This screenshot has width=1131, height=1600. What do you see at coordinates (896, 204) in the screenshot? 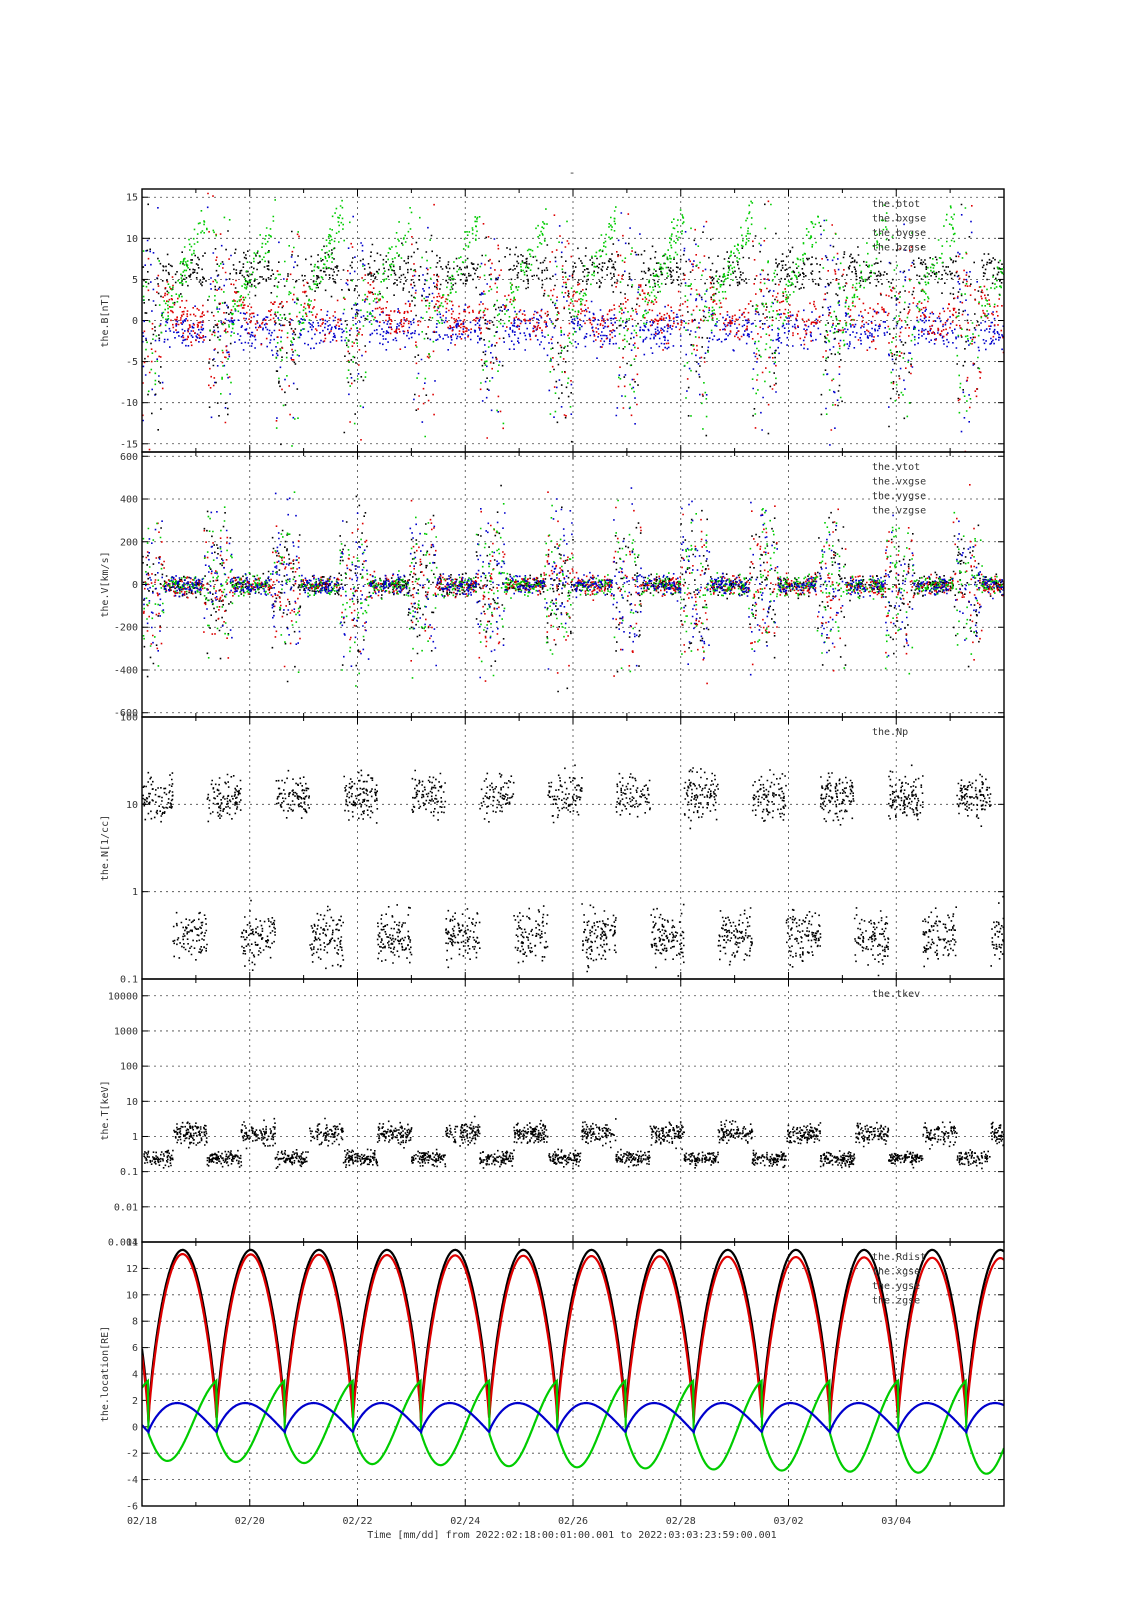
I see `legend-entry: the.btot` at bounding box center [896, 204].